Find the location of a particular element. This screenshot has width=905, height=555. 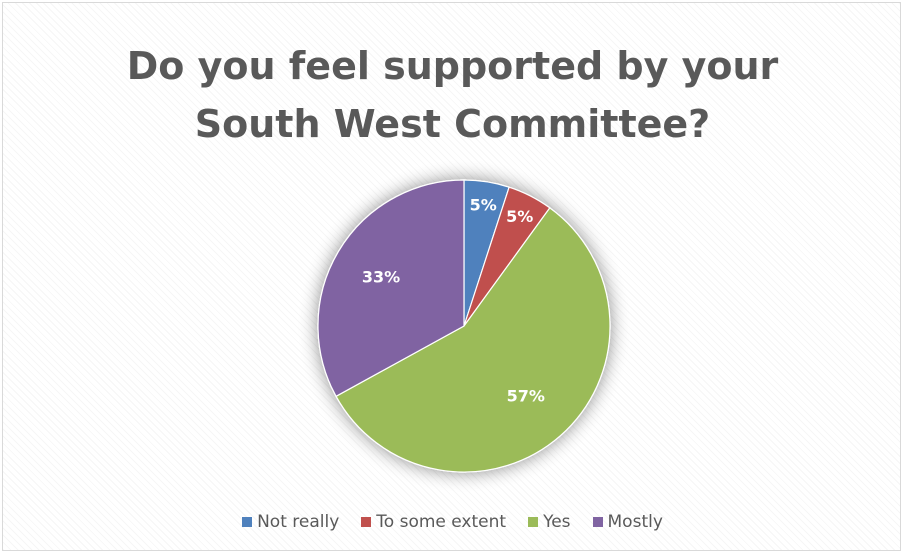

pie-slice-mostly is located at coordinates (391, 288).